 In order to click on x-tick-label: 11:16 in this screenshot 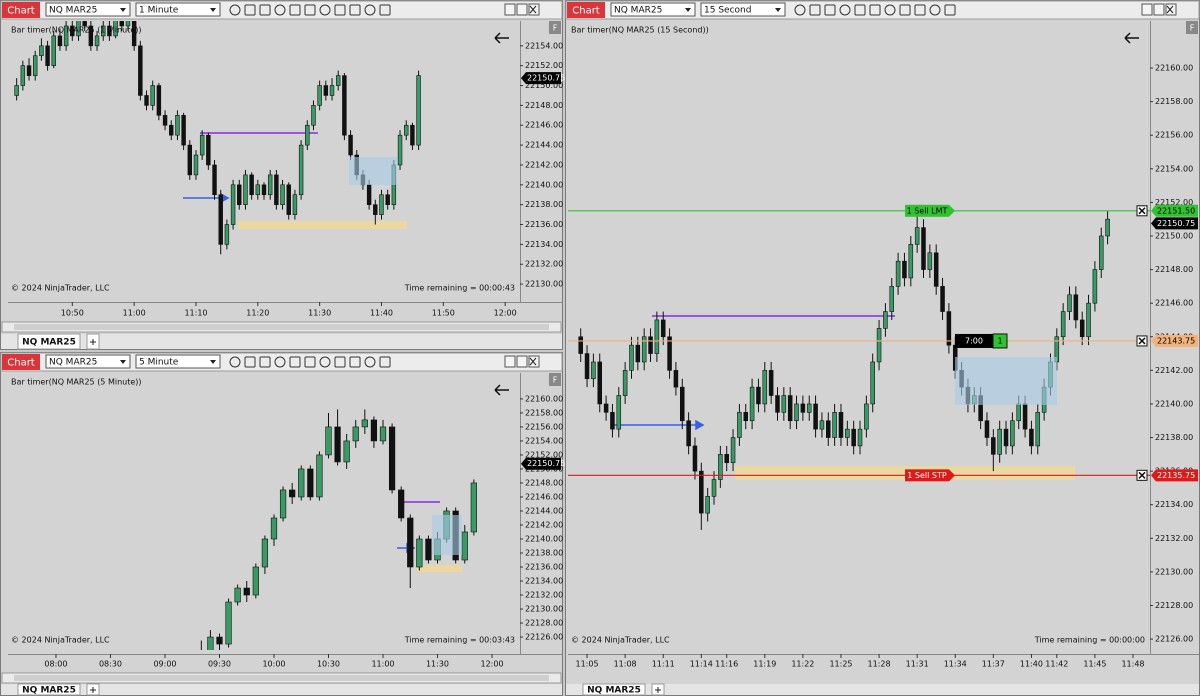, I will do `click(726, 664)`.